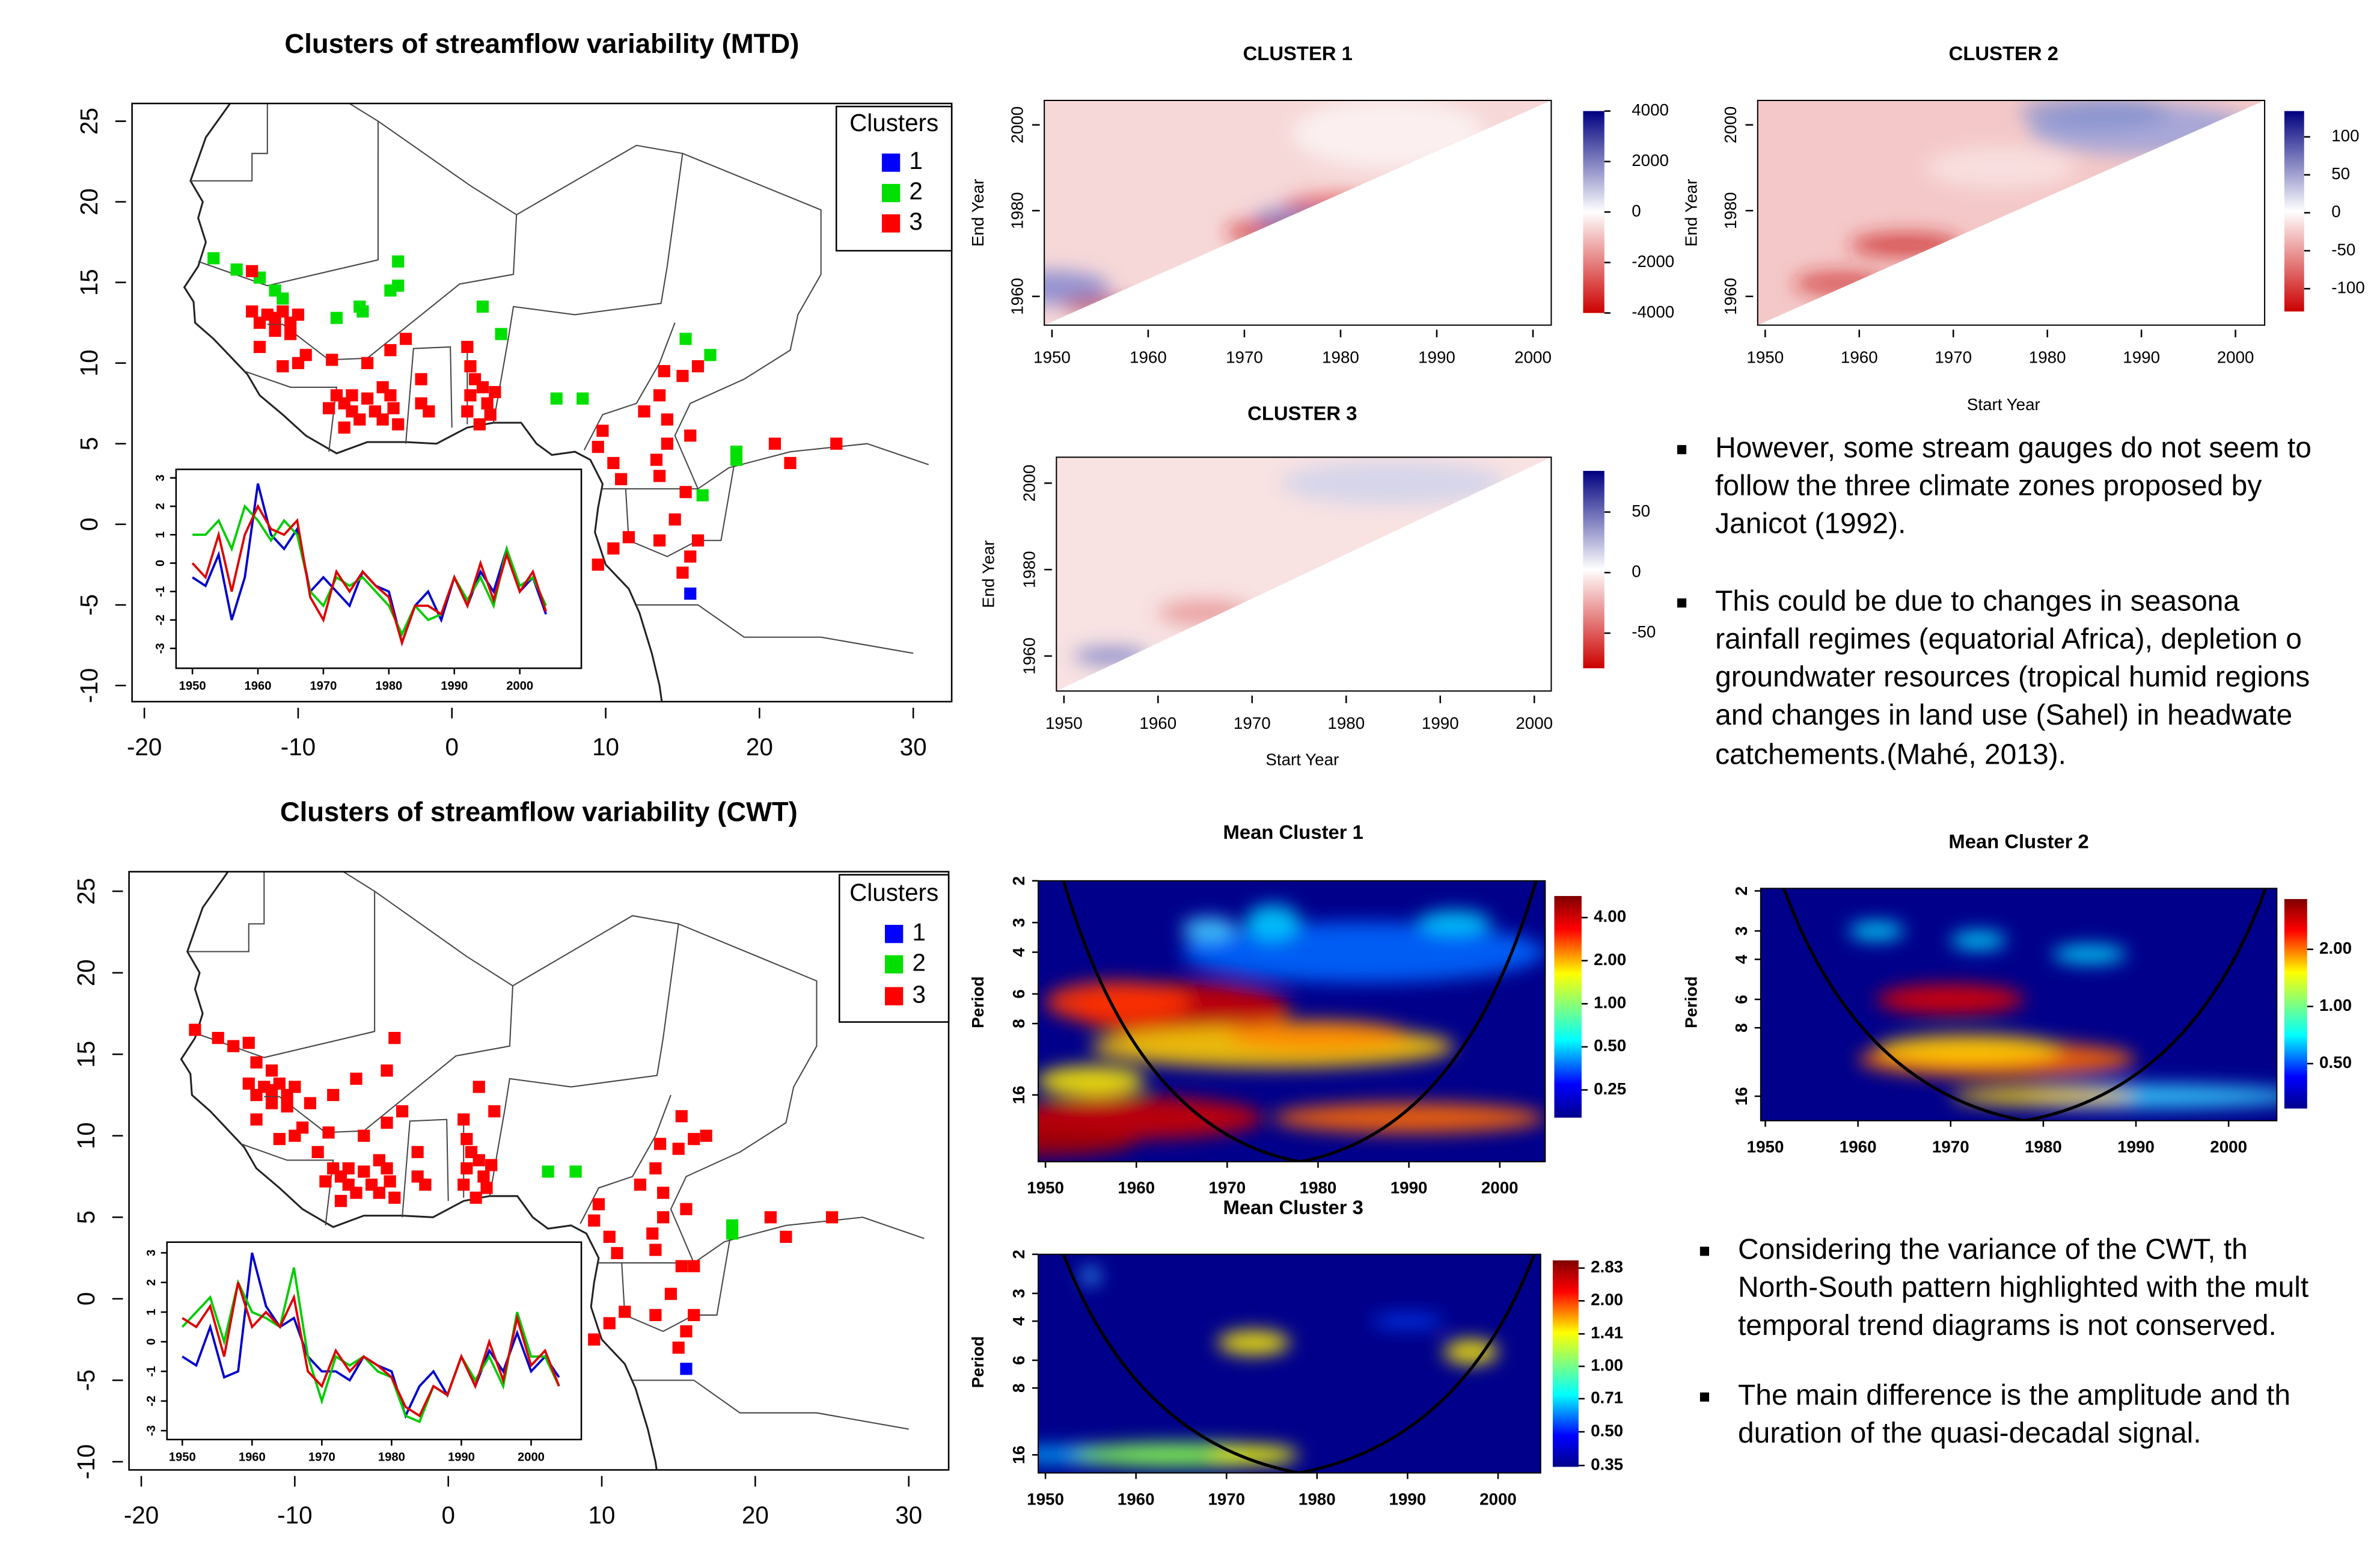 This screenshot has height=1543, width=2380. Describe the element at coordinates (1691, 213) in the screenshot. I see `y-axis-label: End Year` at that location.